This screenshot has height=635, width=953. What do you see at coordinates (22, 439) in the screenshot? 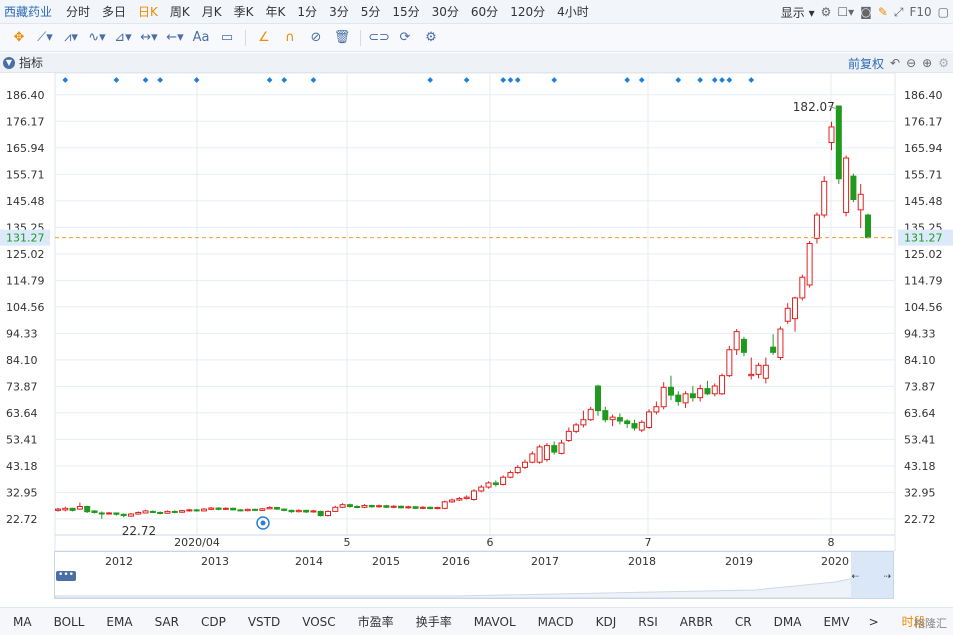
I see `y-tick-label-left: 53.41` at bounding box center [22, 439].